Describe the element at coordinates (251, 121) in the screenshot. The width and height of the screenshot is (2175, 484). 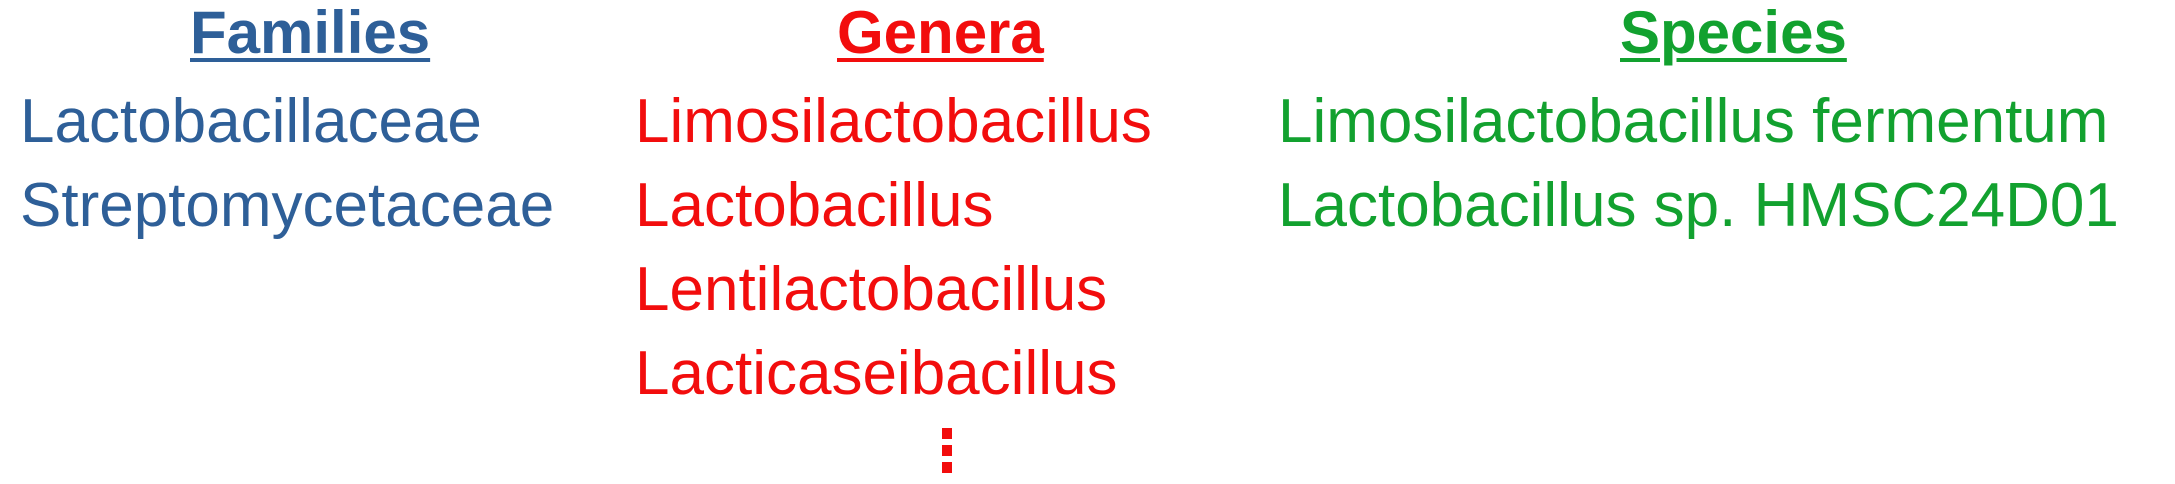
I see `family-item: Lactobacillaceae` at that location.